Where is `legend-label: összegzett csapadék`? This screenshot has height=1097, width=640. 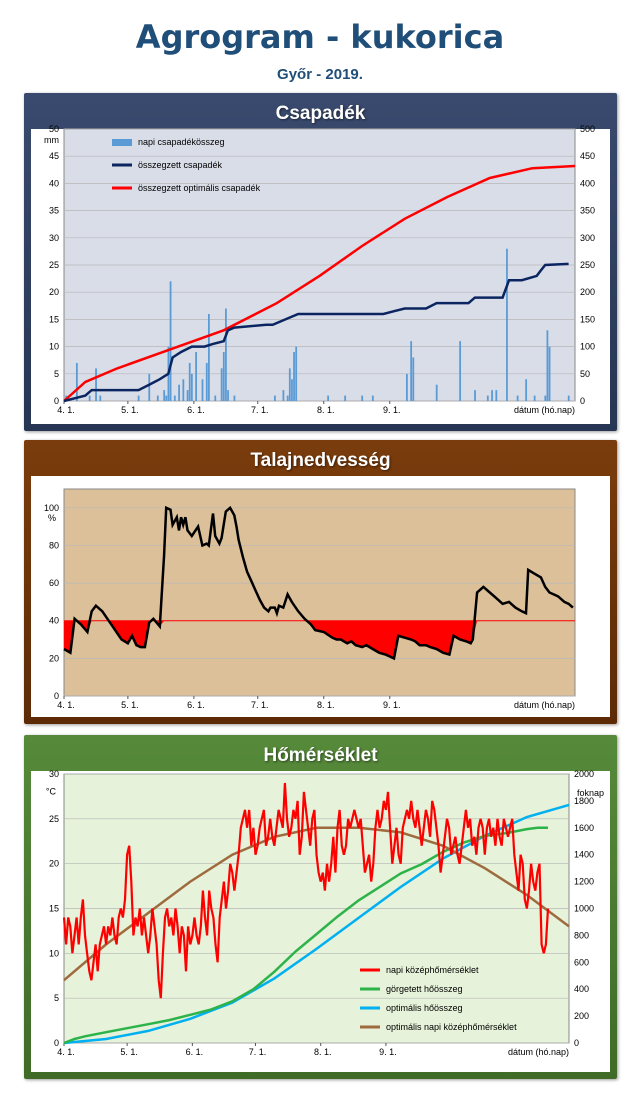
legend-label: összegzett csapadék is located at coordinates (180, 165).